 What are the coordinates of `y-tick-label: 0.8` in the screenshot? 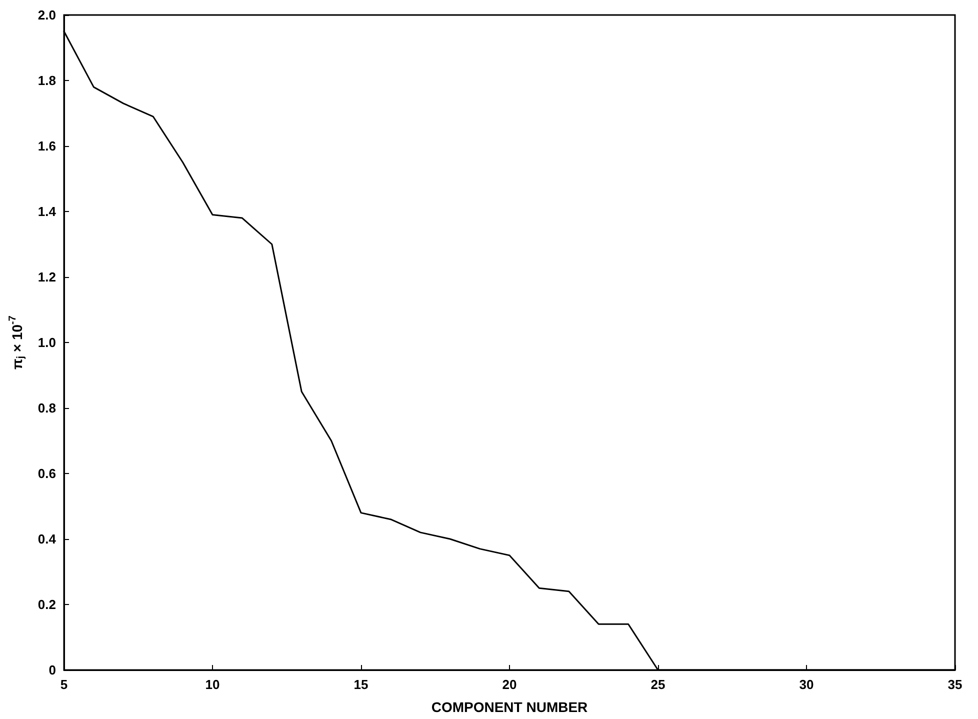 It's located at (47, 408).